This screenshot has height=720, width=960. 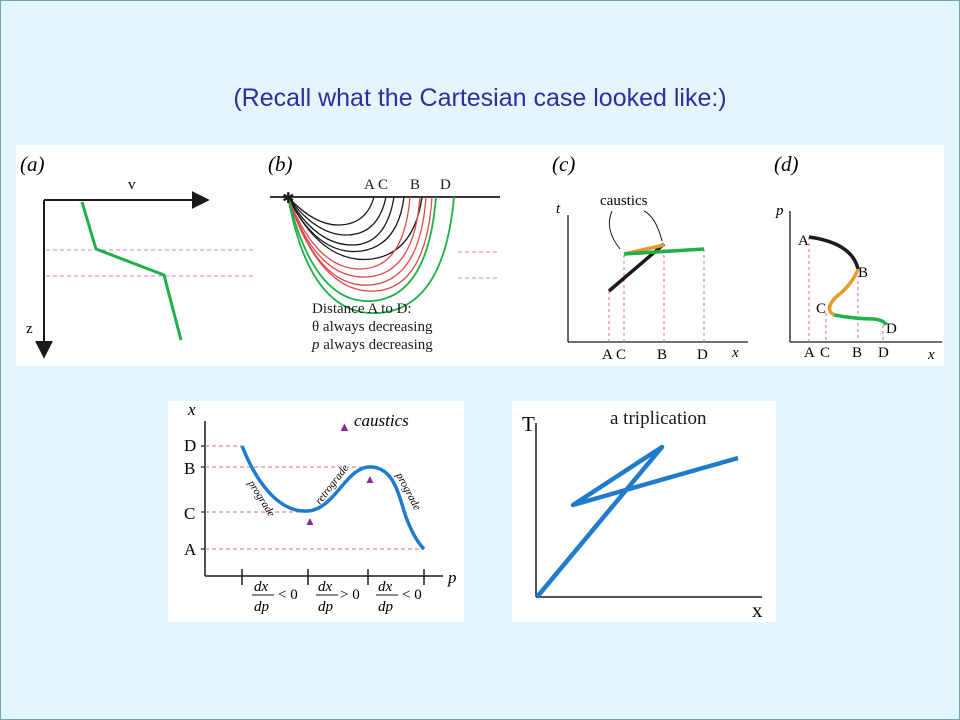 I want to click on xp-curve, so click(x=333, y=498).